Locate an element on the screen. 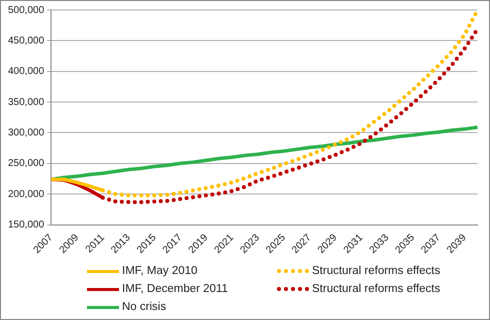  y-tick-label: 350,000 is located at coordinates (26, 102).